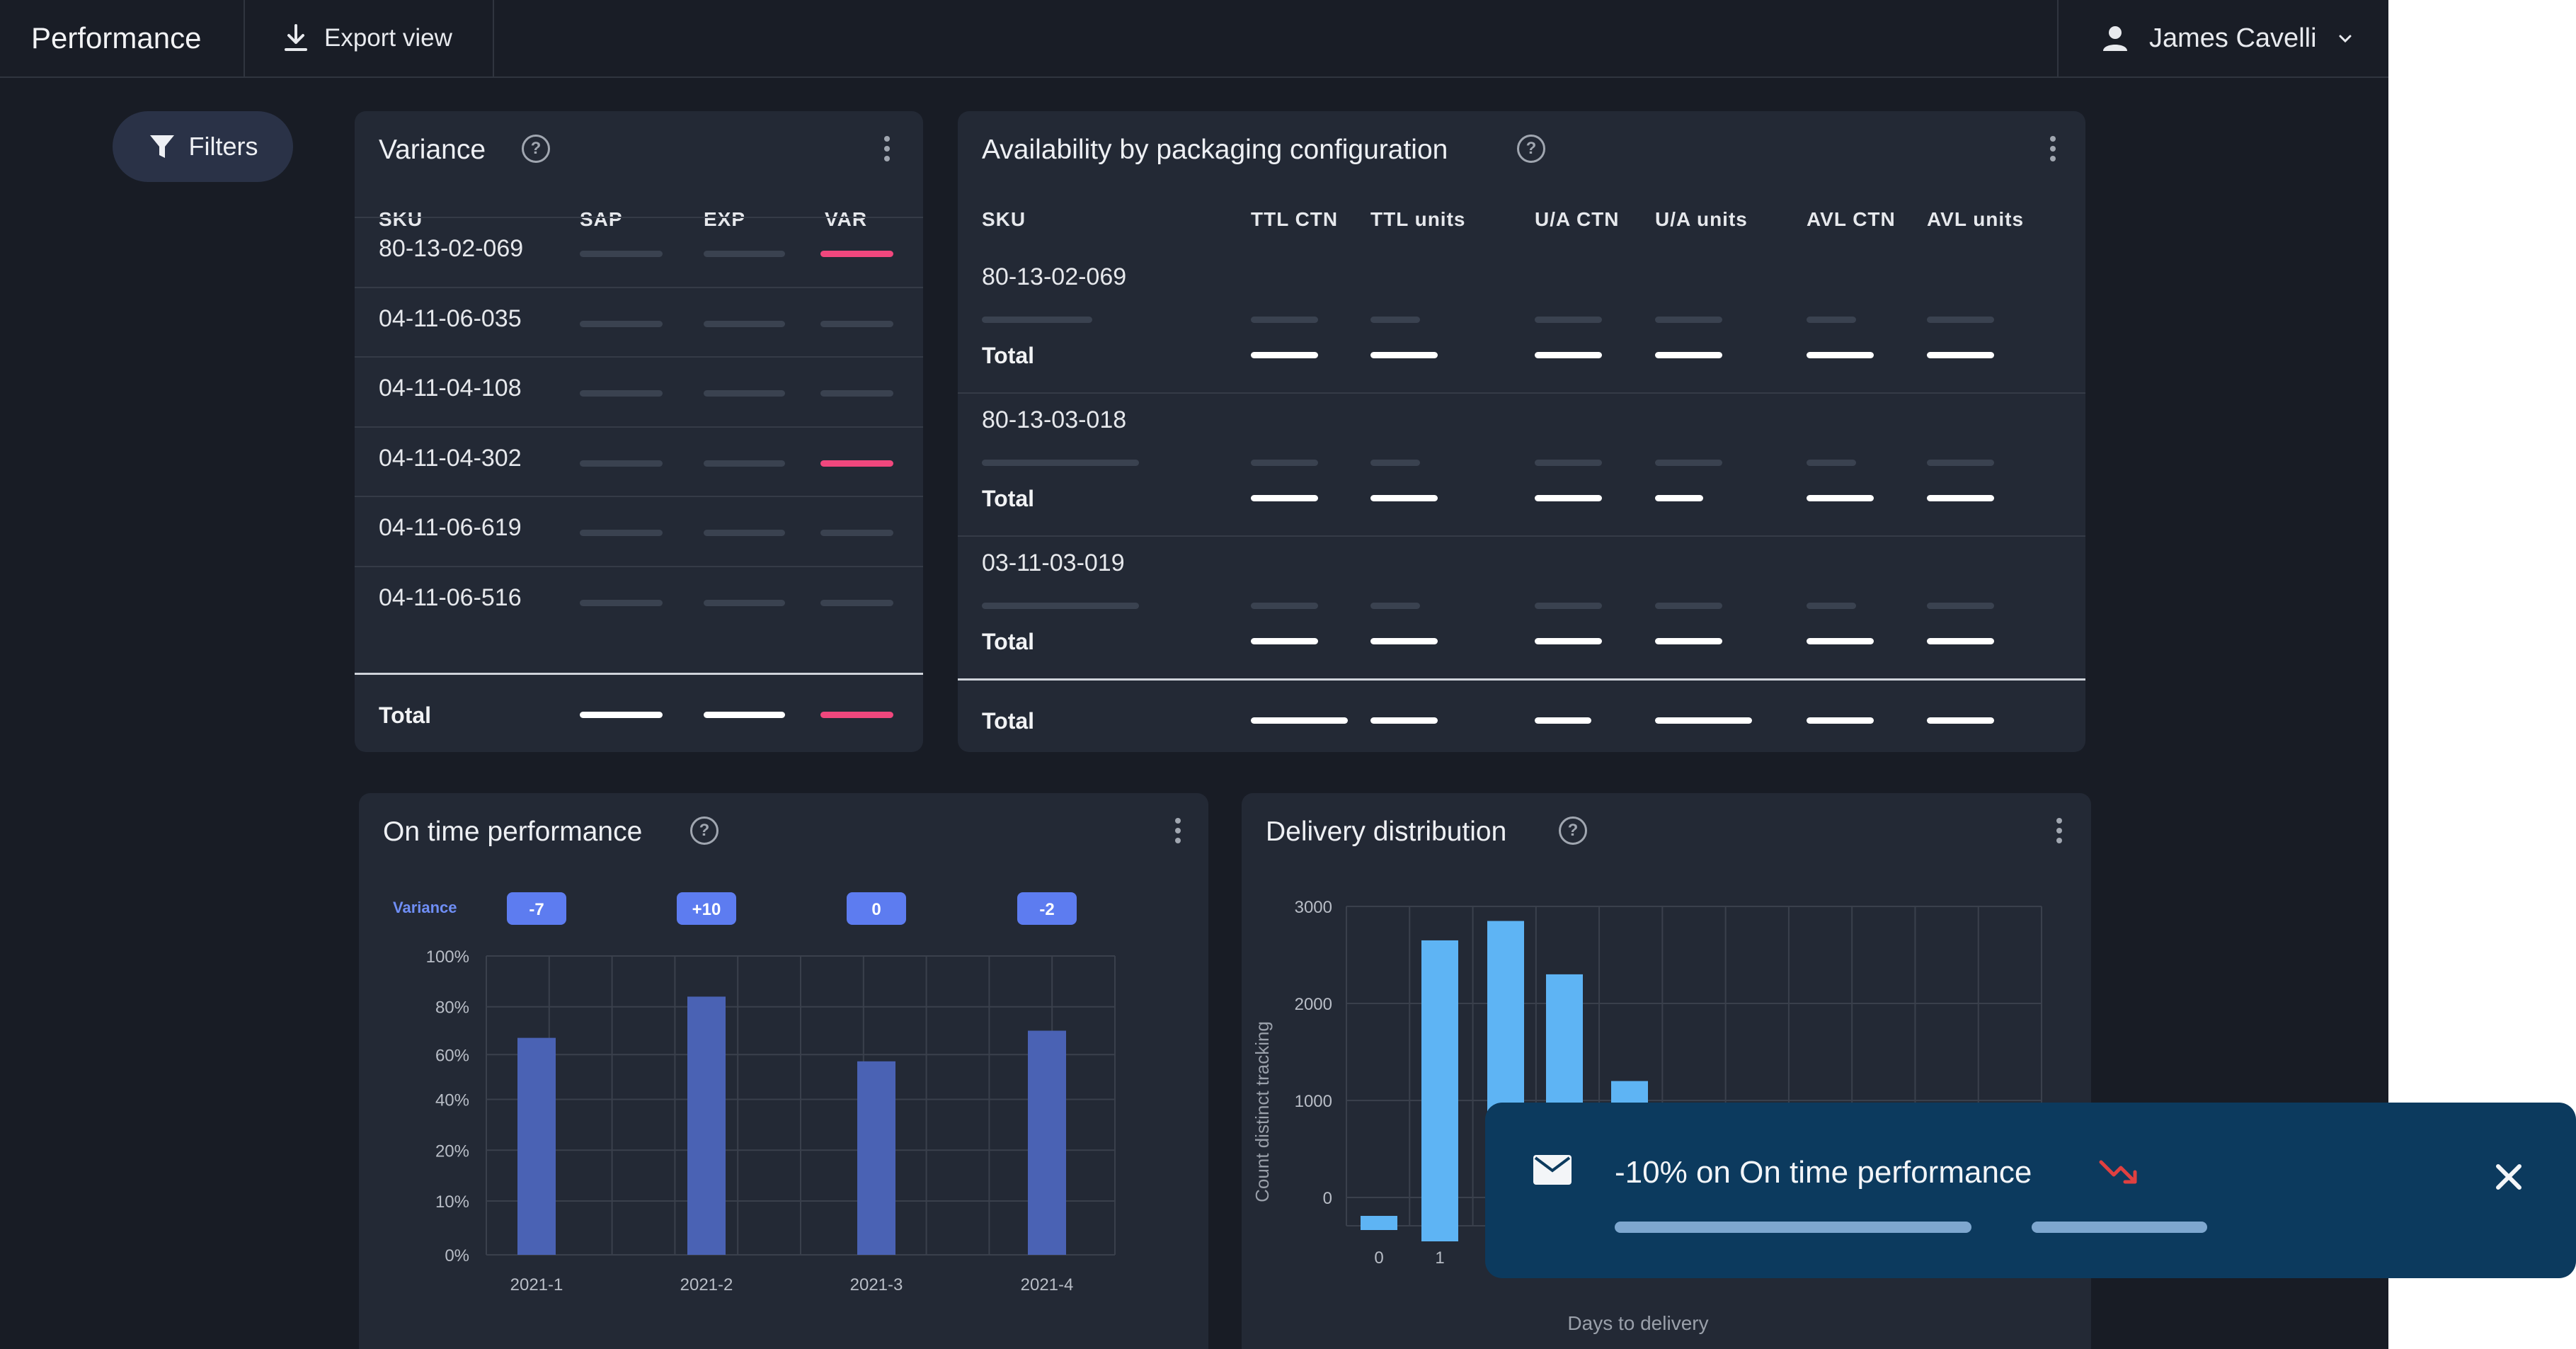  What do you see at coordinates (450, 388) in the screenshot?
I see `sku-cell: 04-11-04-108` at bounding box center [450, 388].